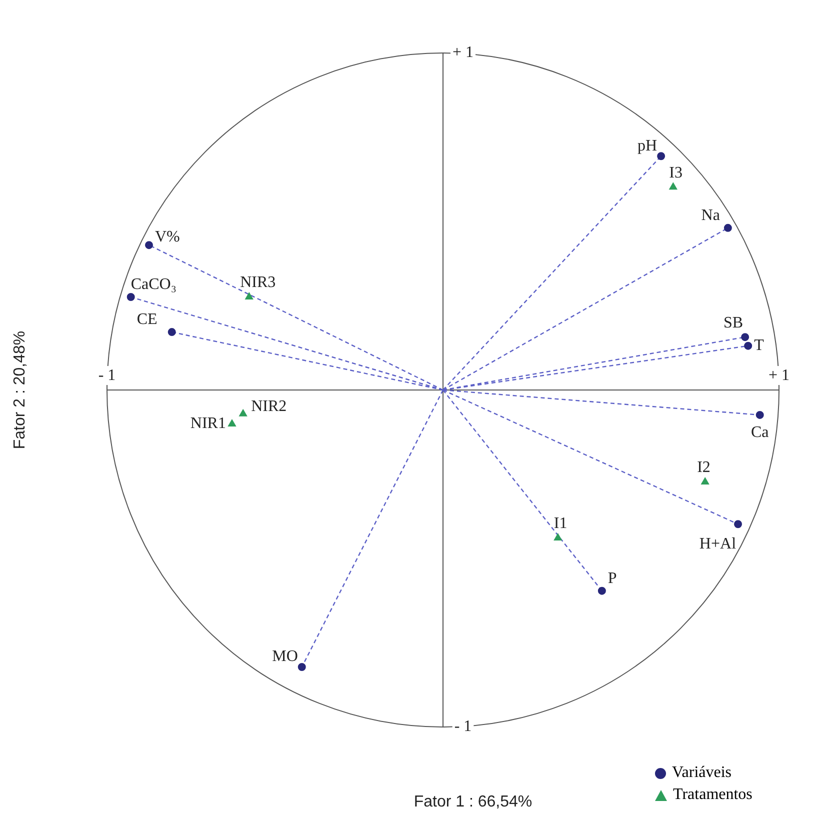  I want to click on data-label: I3, so click(675, 173).